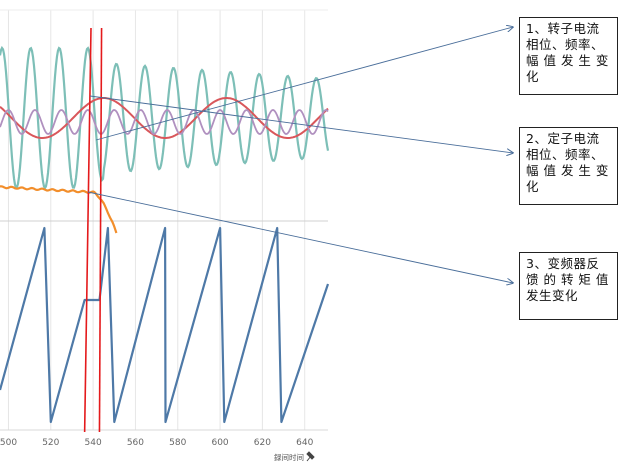 The image size is (619, 465). I want to click on pin-icon-shape, so click(310, 456).